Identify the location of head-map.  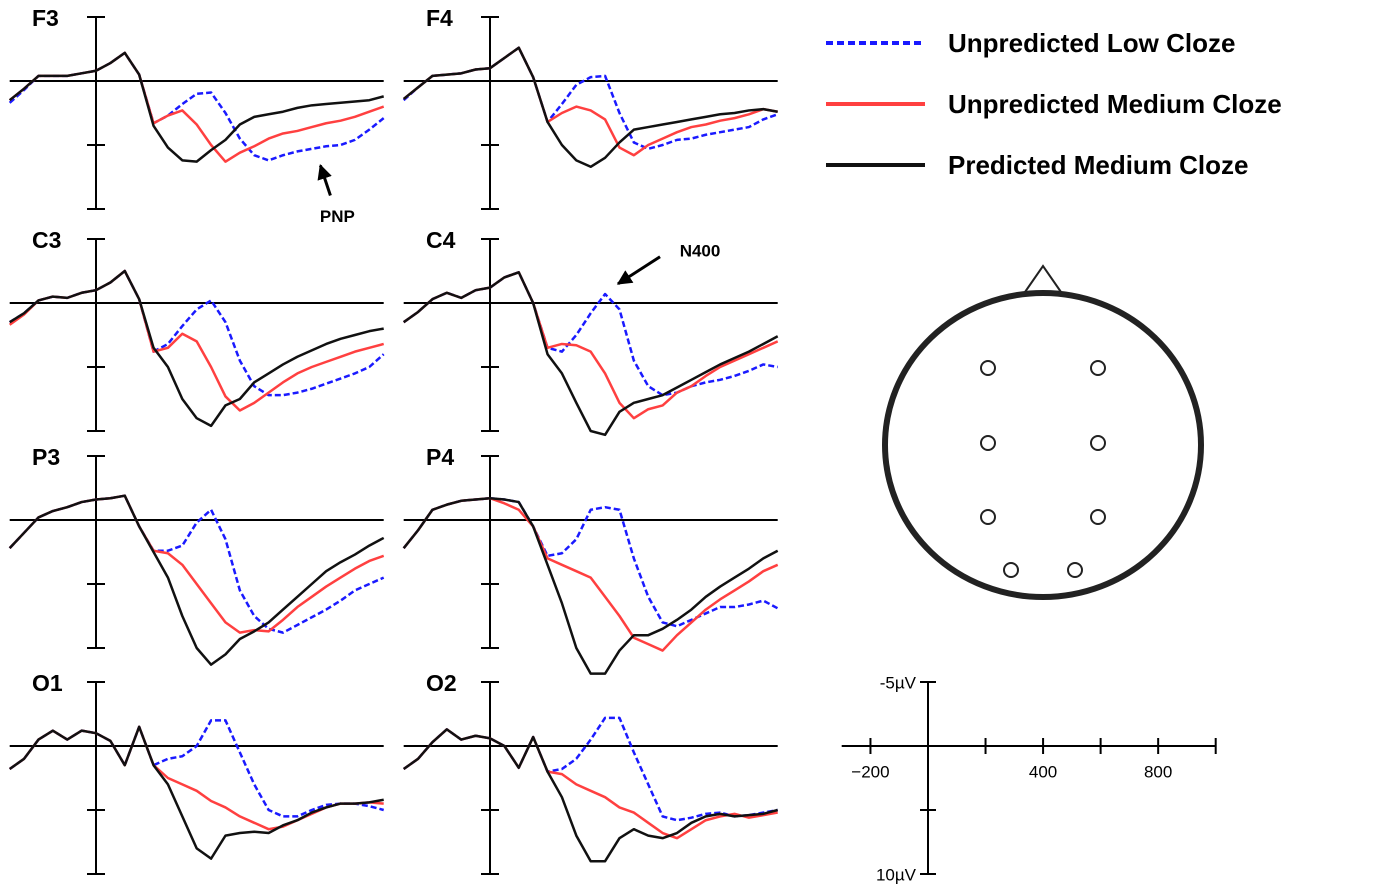
(1043, 432).